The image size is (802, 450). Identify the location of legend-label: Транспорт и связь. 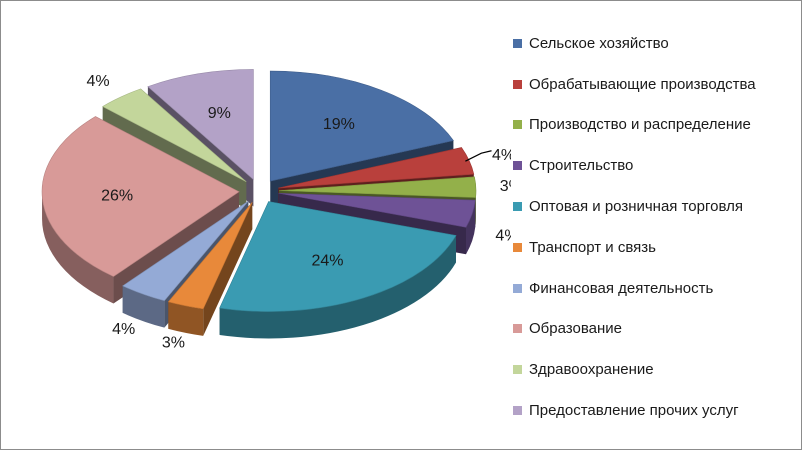
(592, 247).